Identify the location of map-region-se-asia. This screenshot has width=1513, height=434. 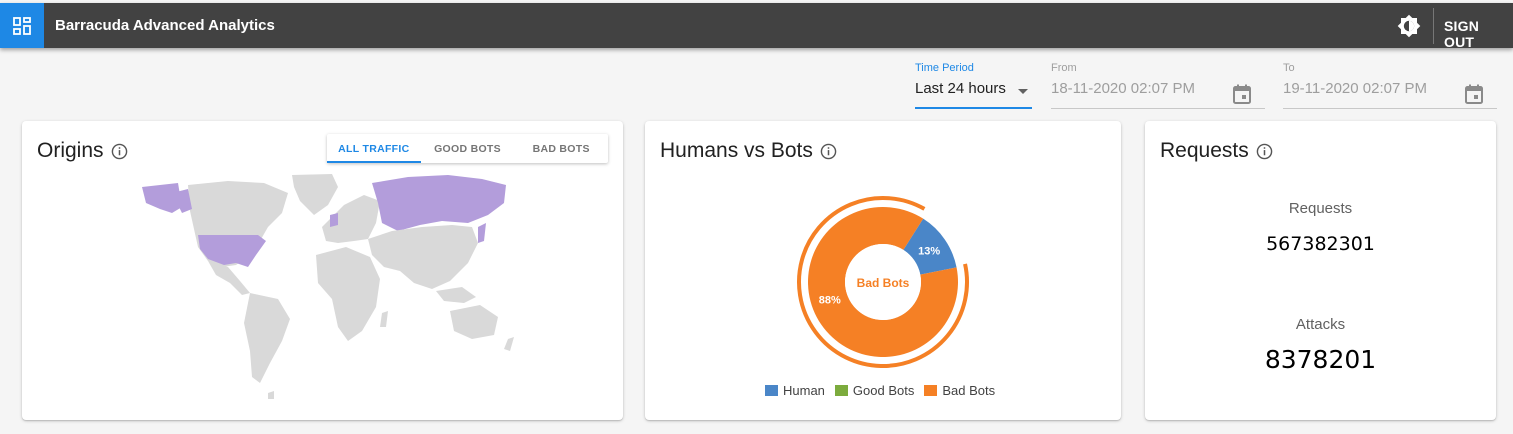
(456, 295).